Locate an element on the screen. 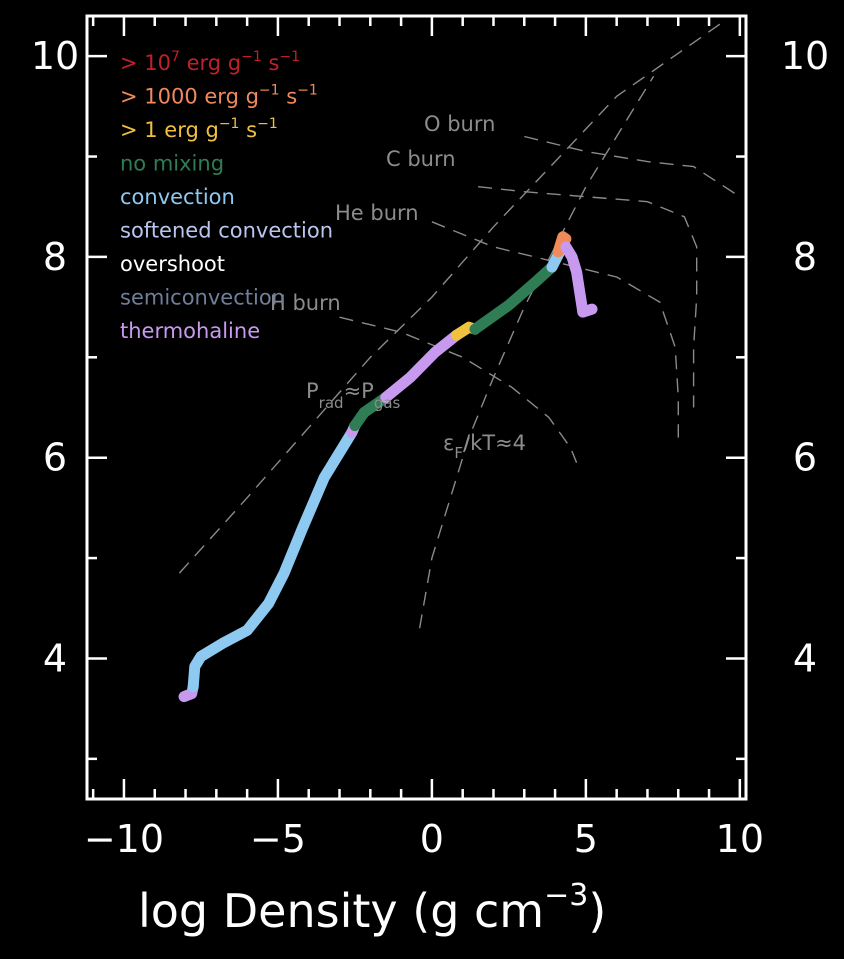 Image resolution: width=844 pixels, height=959 pixels. x-axis-title: log Density (g cm−3) is located at coordinates (372, 908).